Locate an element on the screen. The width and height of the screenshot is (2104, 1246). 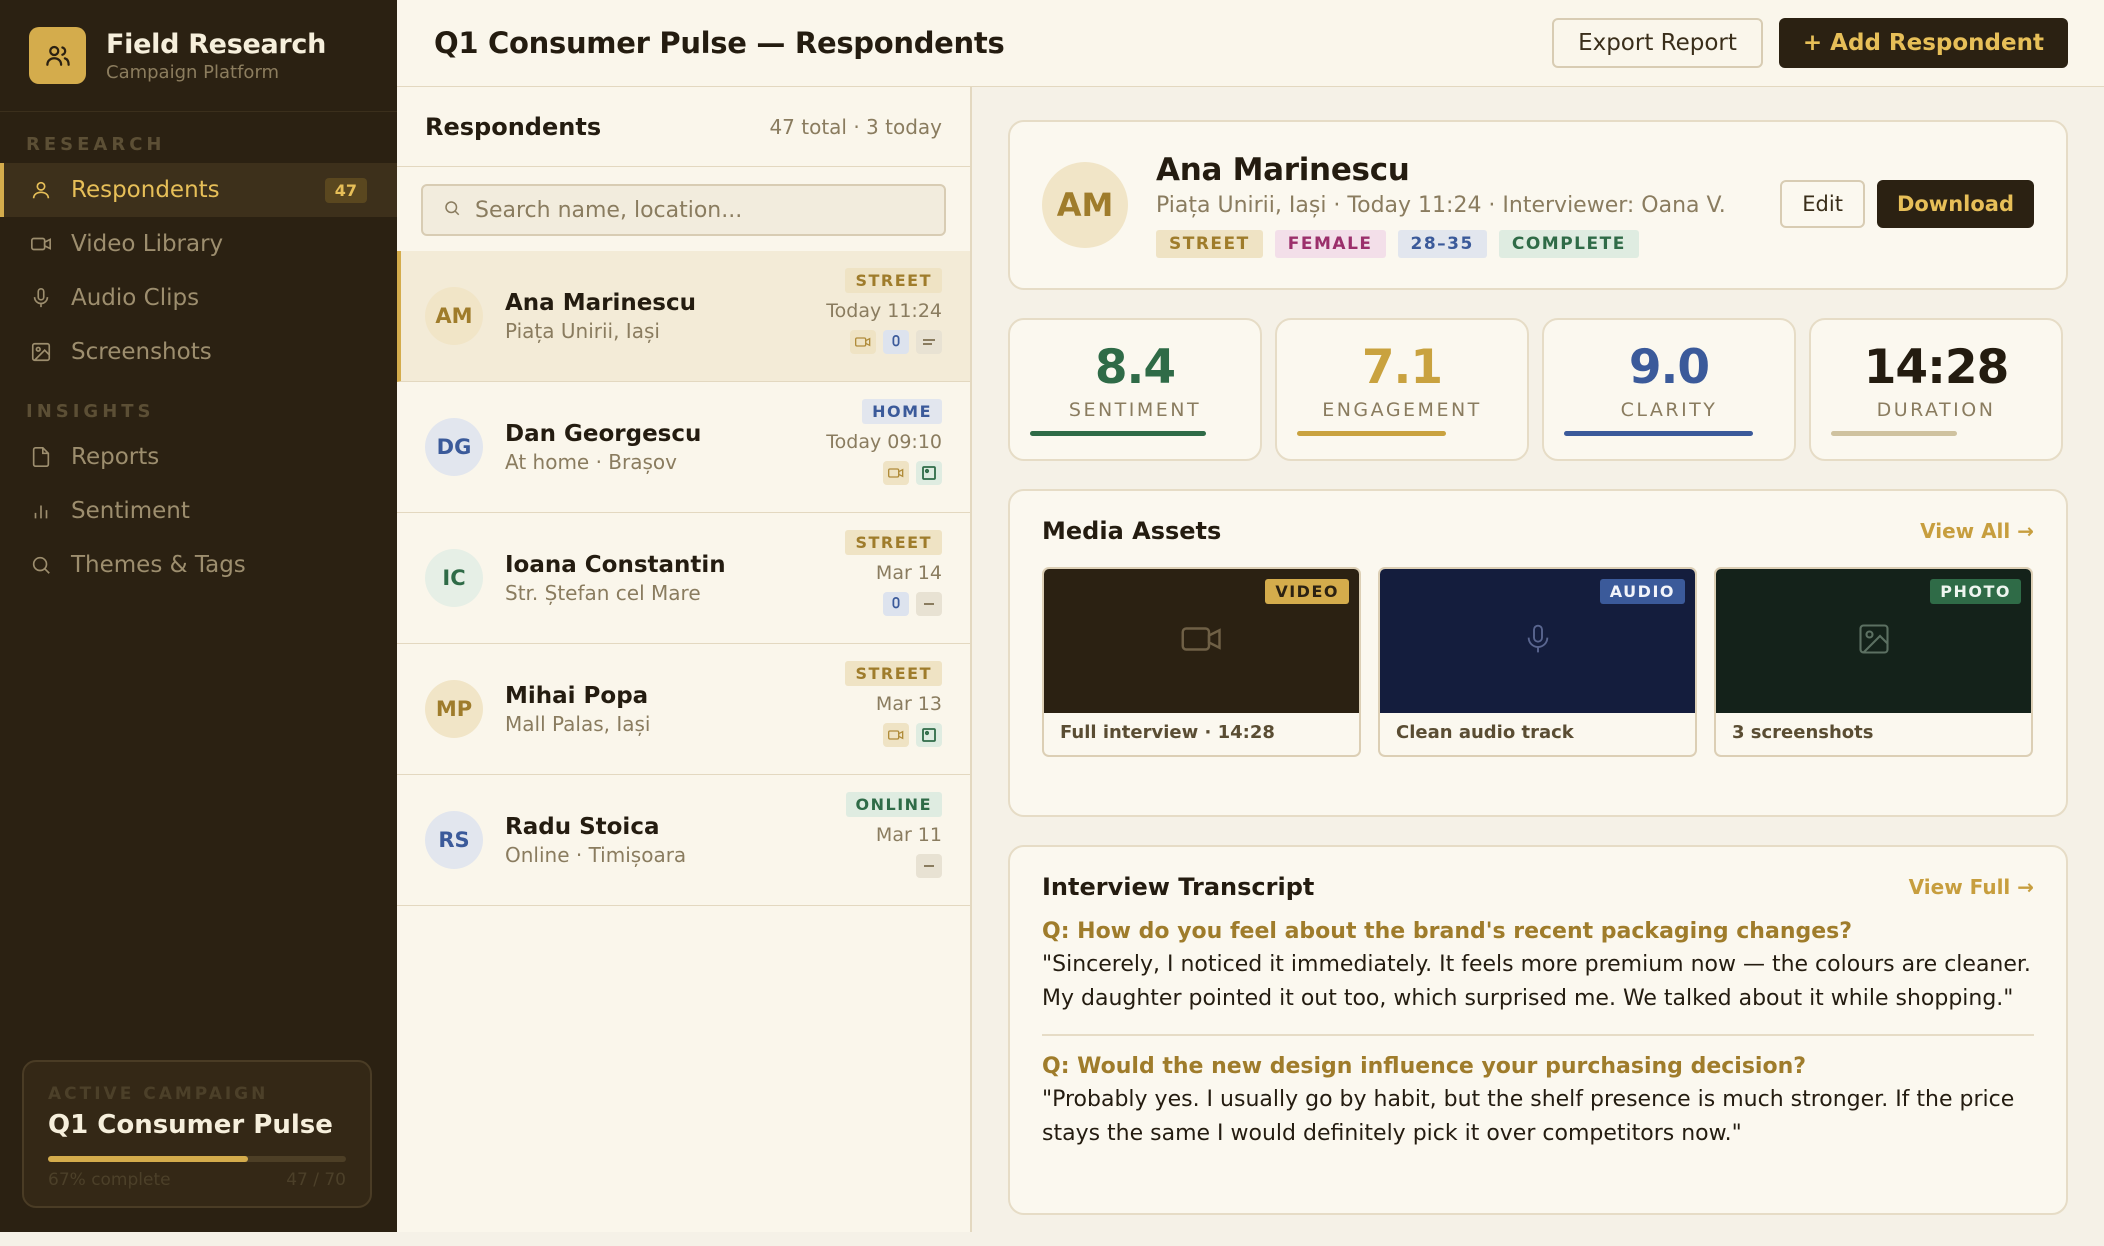
respondent-location: At home · Brașov is located at coordinates (591, 461).